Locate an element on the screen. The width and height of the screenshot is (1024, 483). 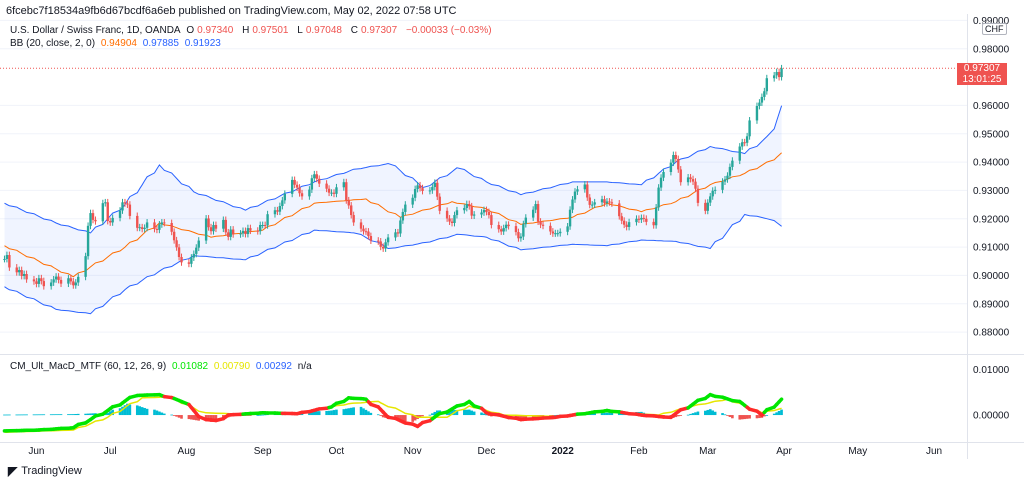
time-tick-label: Aug is located at coordinates (187, 451).